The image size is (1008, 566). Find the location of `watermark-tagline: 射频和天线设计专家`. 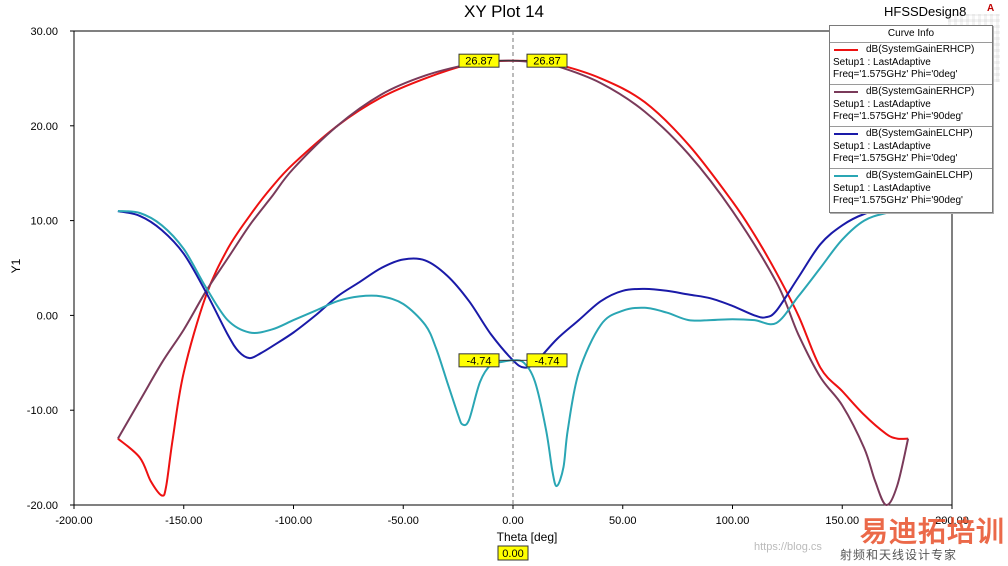

watermark-tagline: 射频和天线设计专家 is located at coordinates (899, 555).